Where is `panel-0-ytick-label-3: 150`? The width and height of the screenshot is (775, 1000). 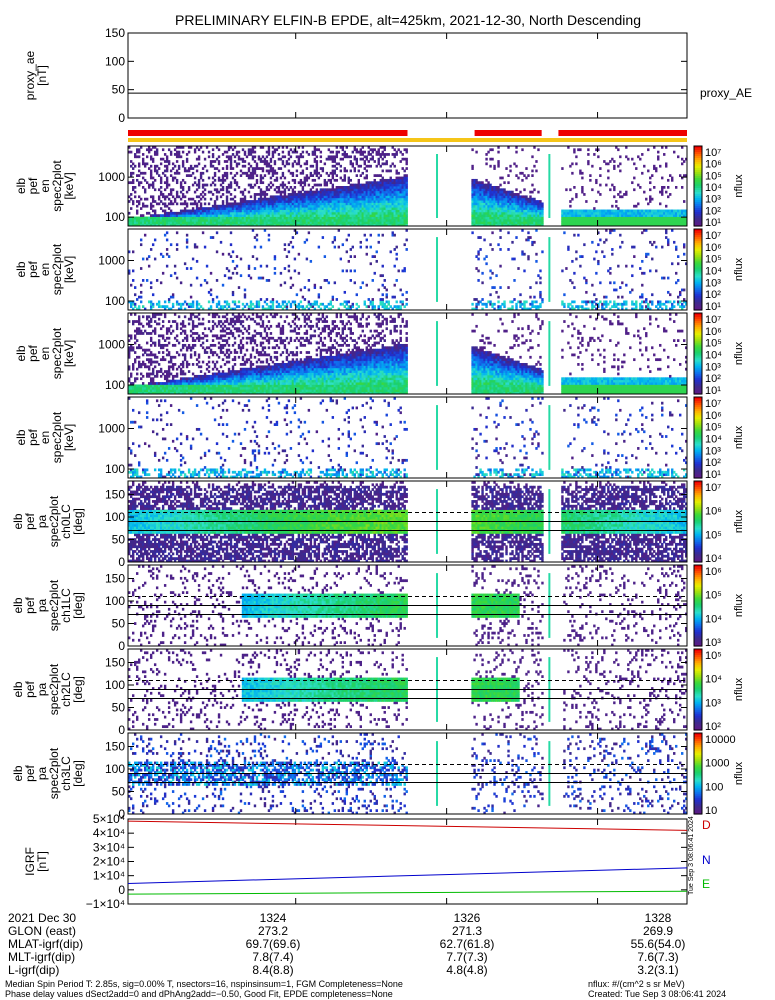 panel-0-ytick-label-3: 150 is located at coordinates (115, 33).